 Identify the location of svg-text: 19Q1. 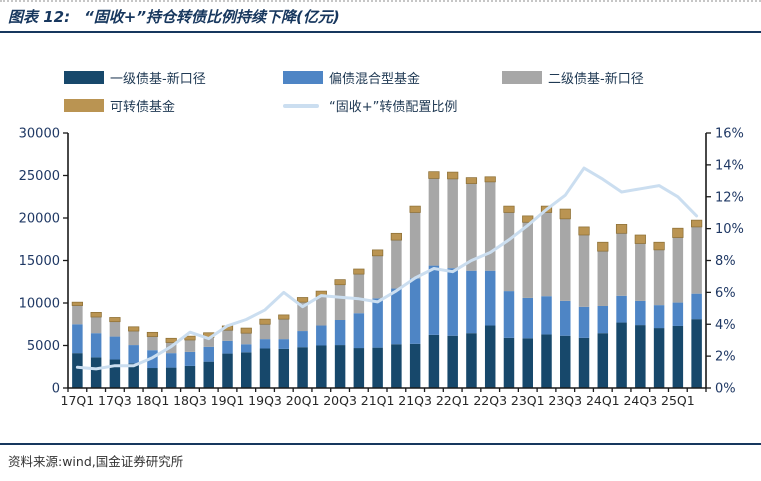
(228, 400).